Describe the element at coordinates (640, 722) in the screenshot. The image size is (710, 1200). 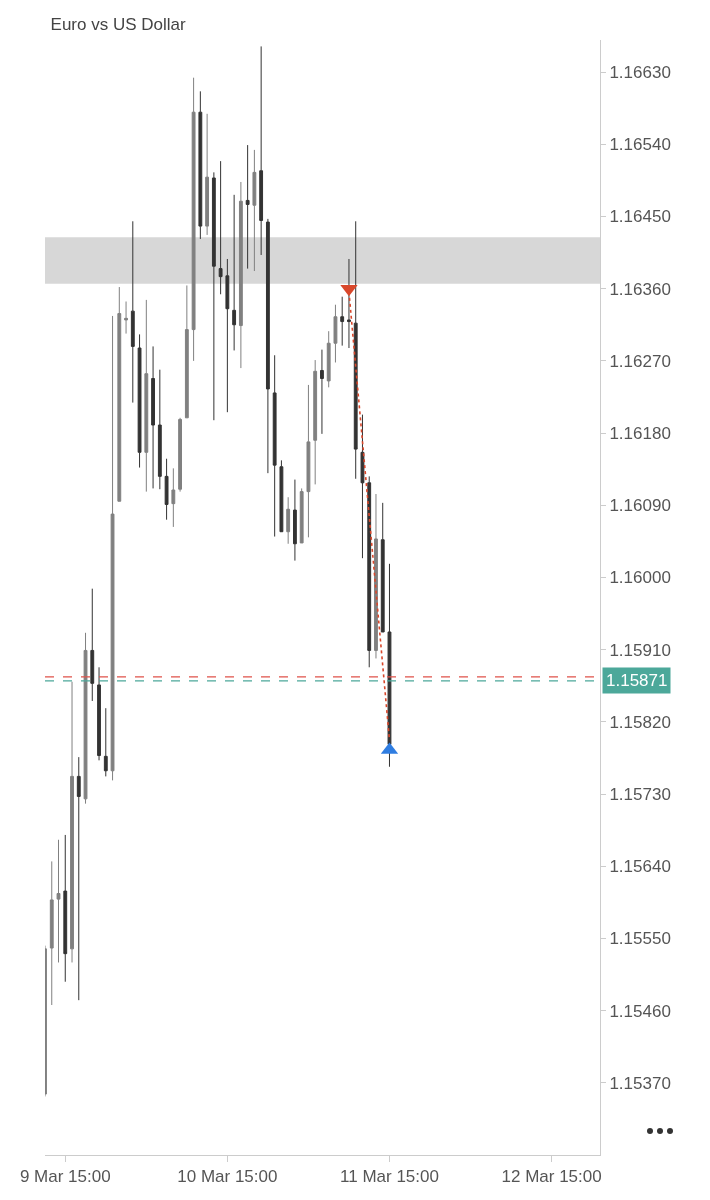
I see `y-tick-label: 1.15820` at that location.